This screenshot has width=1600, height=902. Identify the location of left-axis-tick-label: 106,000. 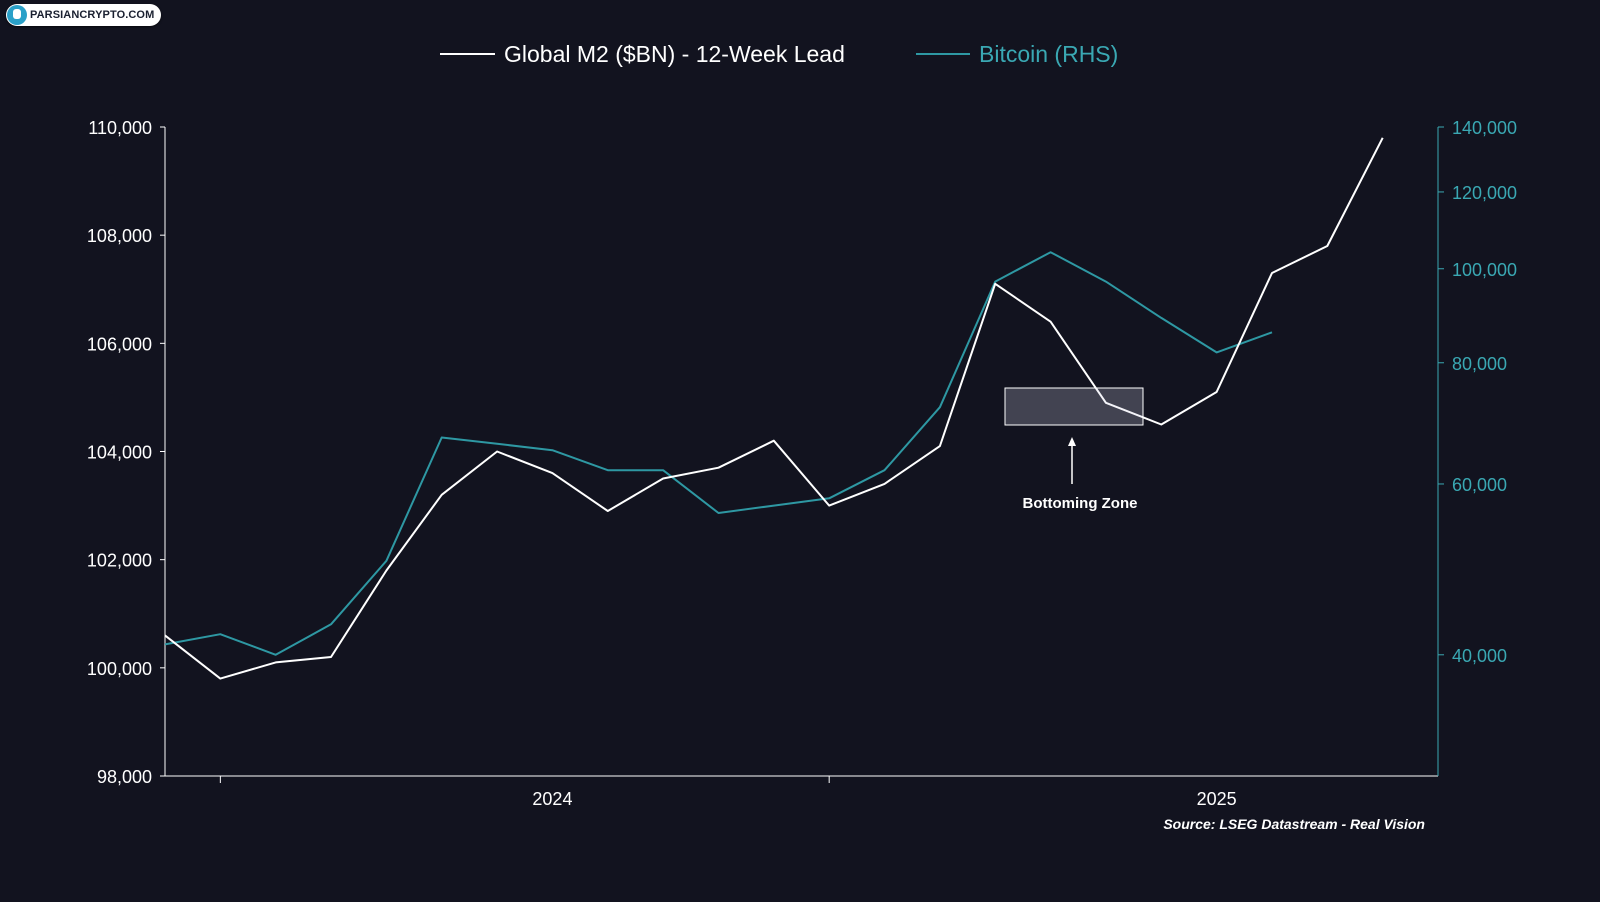
(119, 344).